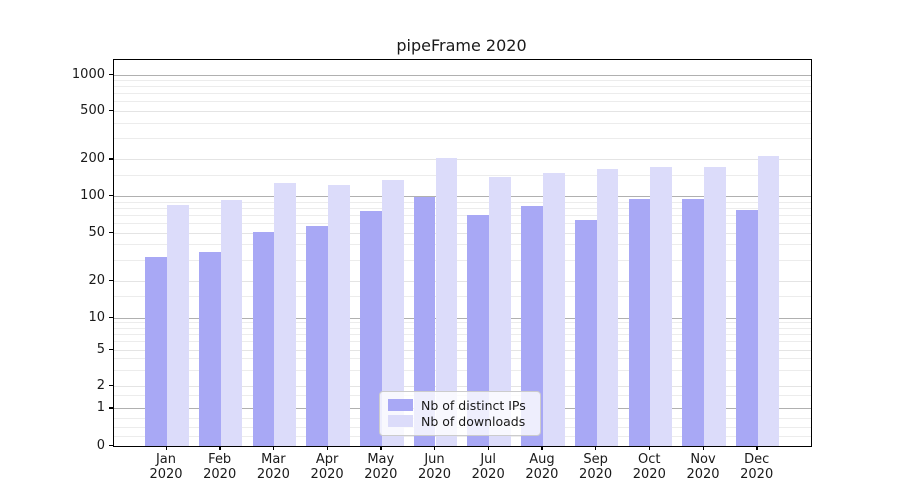 The height and width of the screenshot is (500, 900). Describe the element at coordinates (703, 467) in the screenshot. I see `x-tick-label: Nov 2020` at that location.